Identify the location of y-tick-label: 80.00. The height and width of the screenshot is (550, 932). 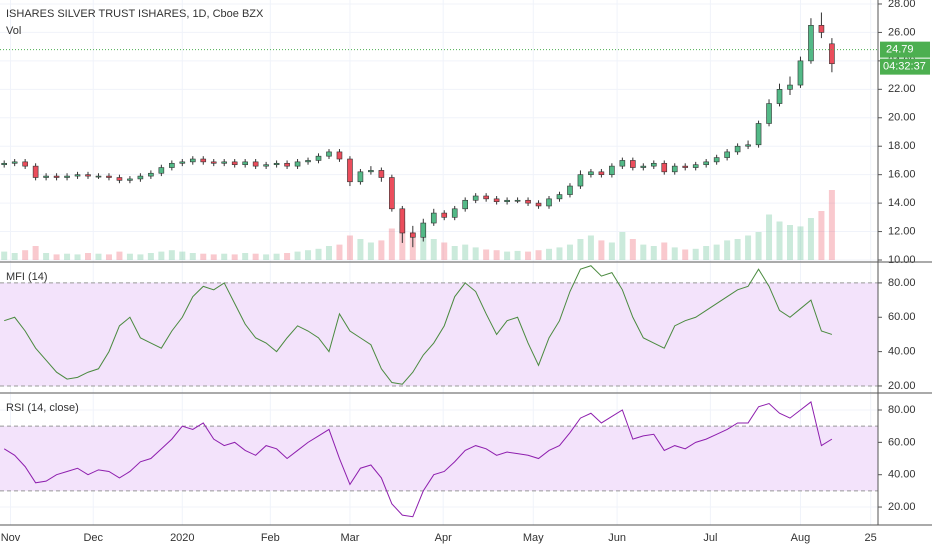
(902, 283).